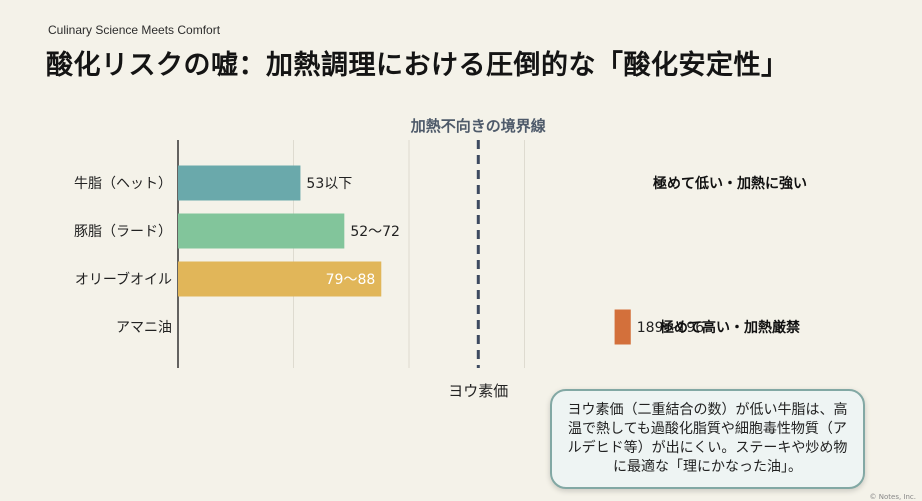  I want to click on category-label: 豚脂（ラード）, so click(123, 232).